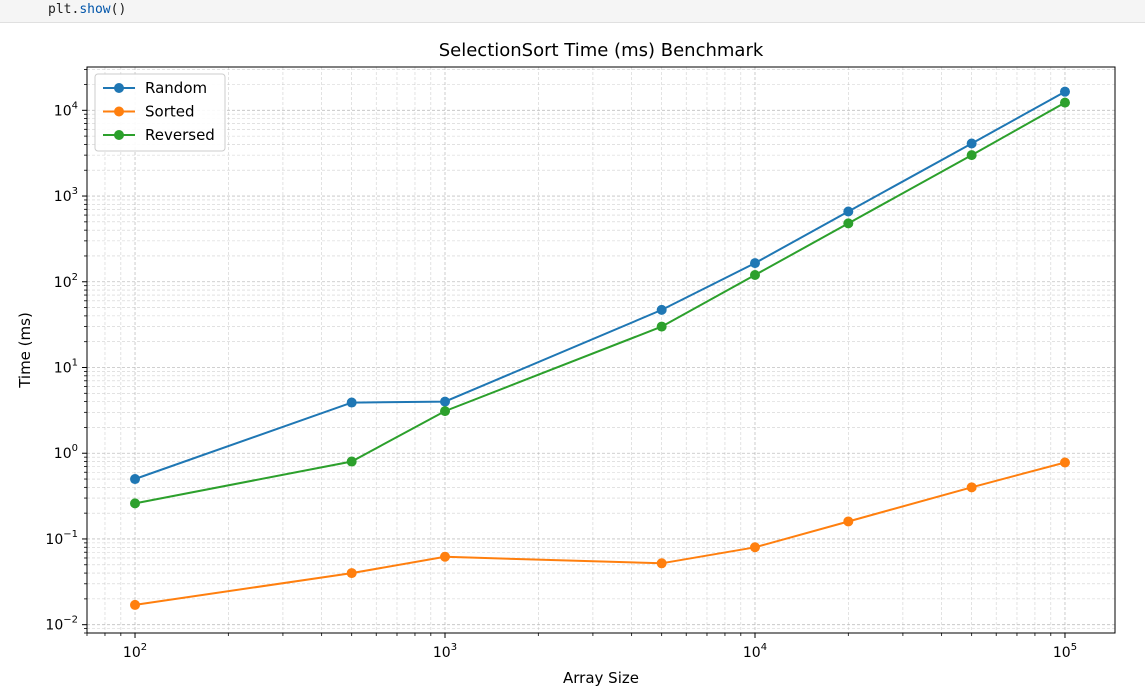  What do you see at coordinates (66, 452) in the screenshot?
I see `y-tick-label: 10⁰` at bounding box center [66, 452].